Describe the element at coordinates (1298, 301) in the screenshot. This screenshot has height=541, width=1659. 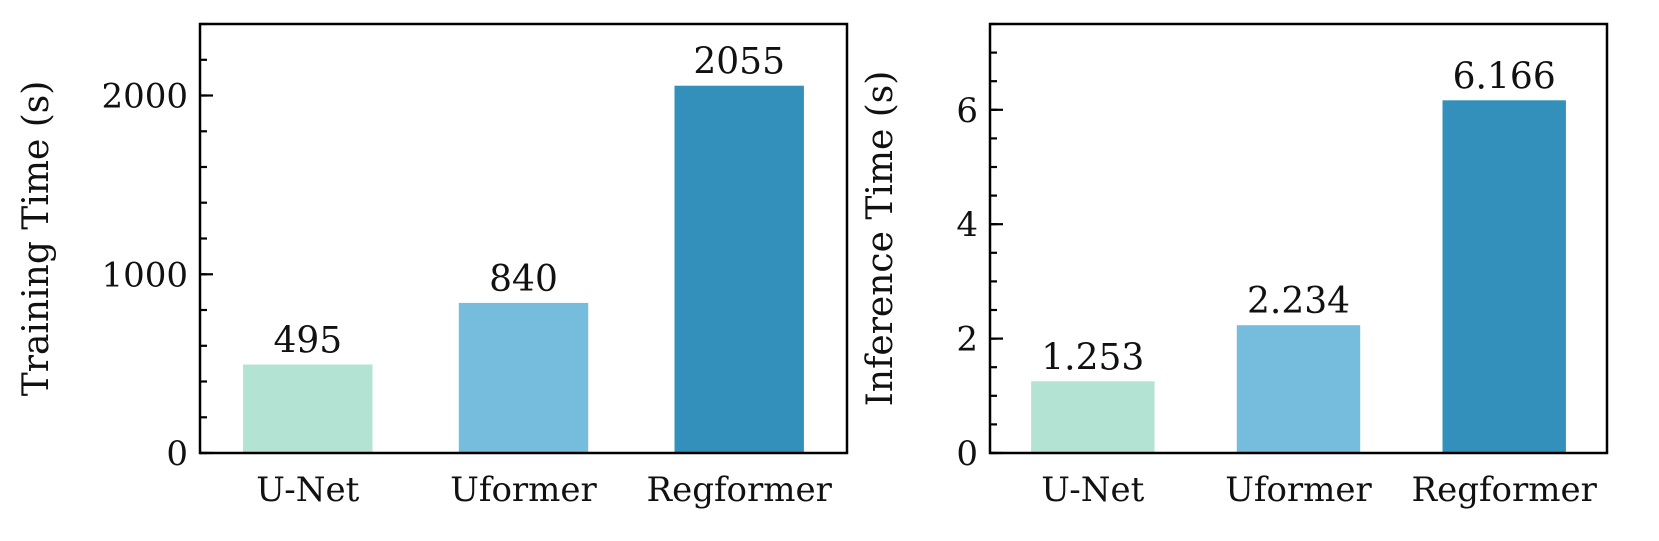
I see `data-label: 2.234` at that location.